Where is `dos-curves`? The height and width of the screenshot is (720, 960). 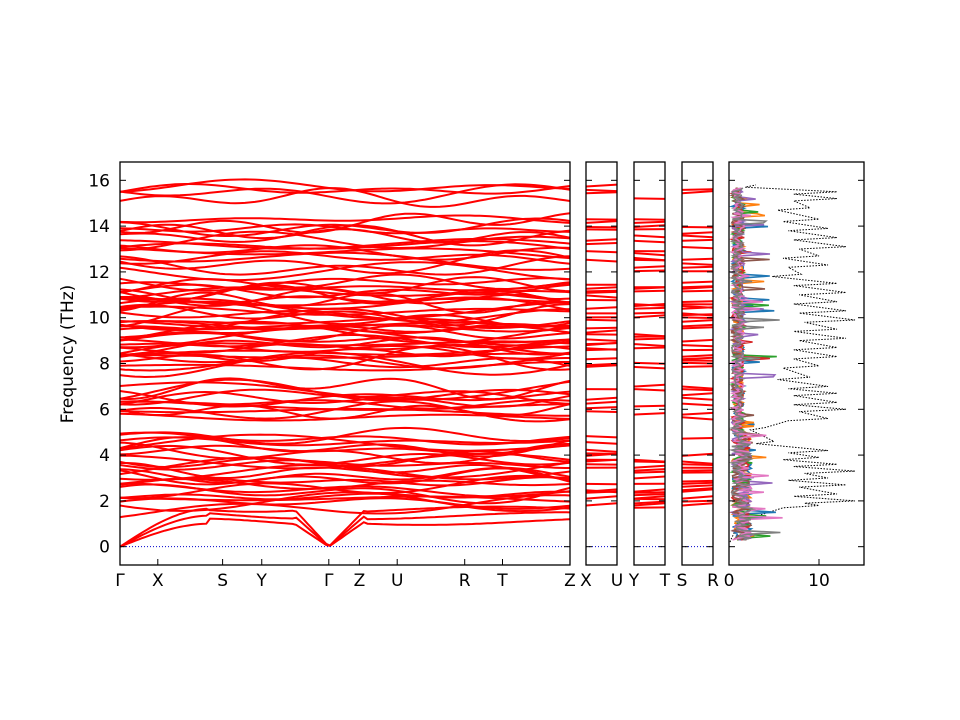
dos-curves is located at coordinates (792, 363).